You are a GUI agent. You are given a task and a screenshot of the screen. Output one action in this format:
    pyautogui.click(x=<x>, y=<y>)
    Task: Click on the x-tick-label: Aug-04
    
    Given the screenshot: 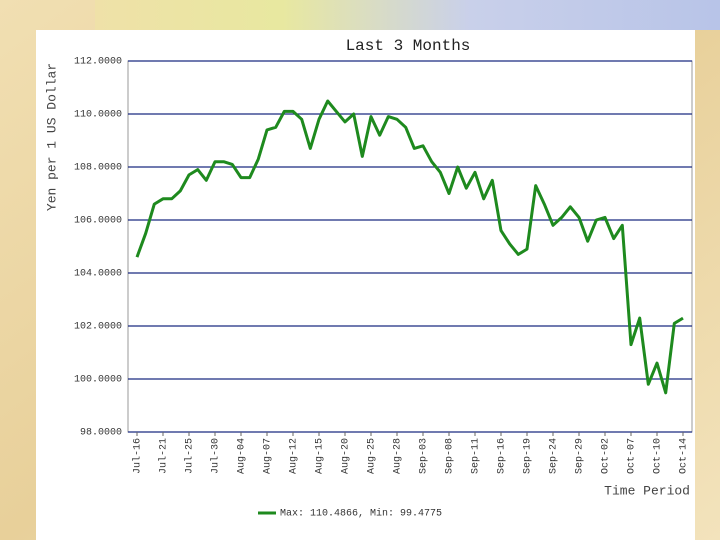 What is the action you would take?
    pyautogui.click(x=242, y=456)
    